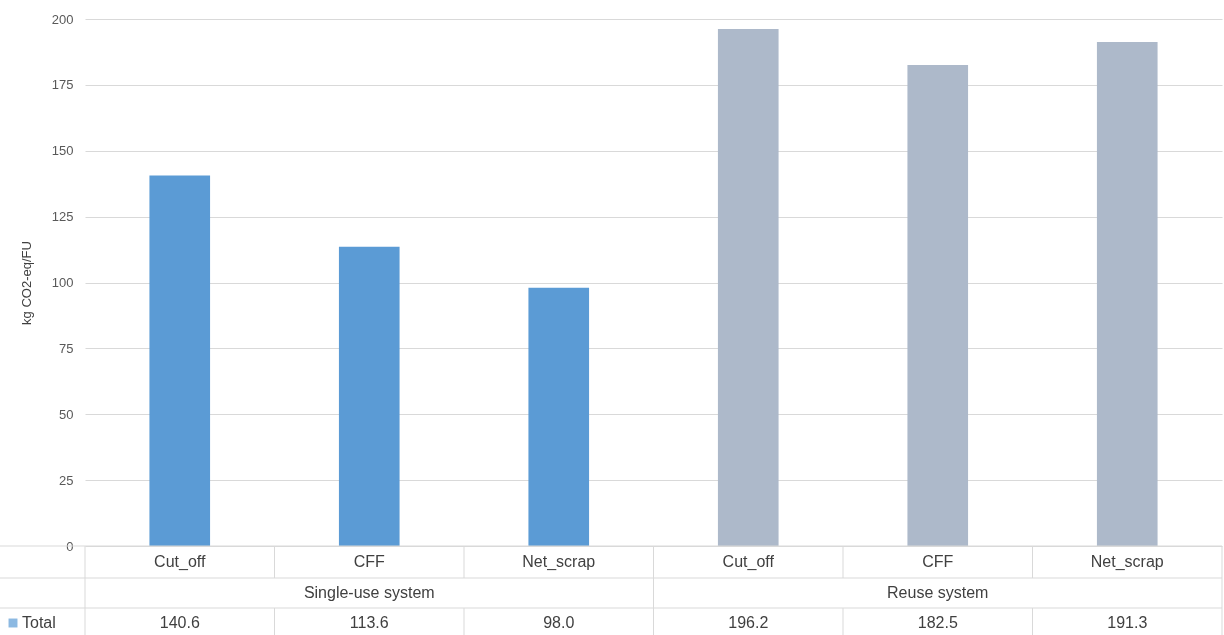 Image resolution: width=1224 pixels, height=635 pixels. I want to click on data-label: 140.6, so click(179, 622).